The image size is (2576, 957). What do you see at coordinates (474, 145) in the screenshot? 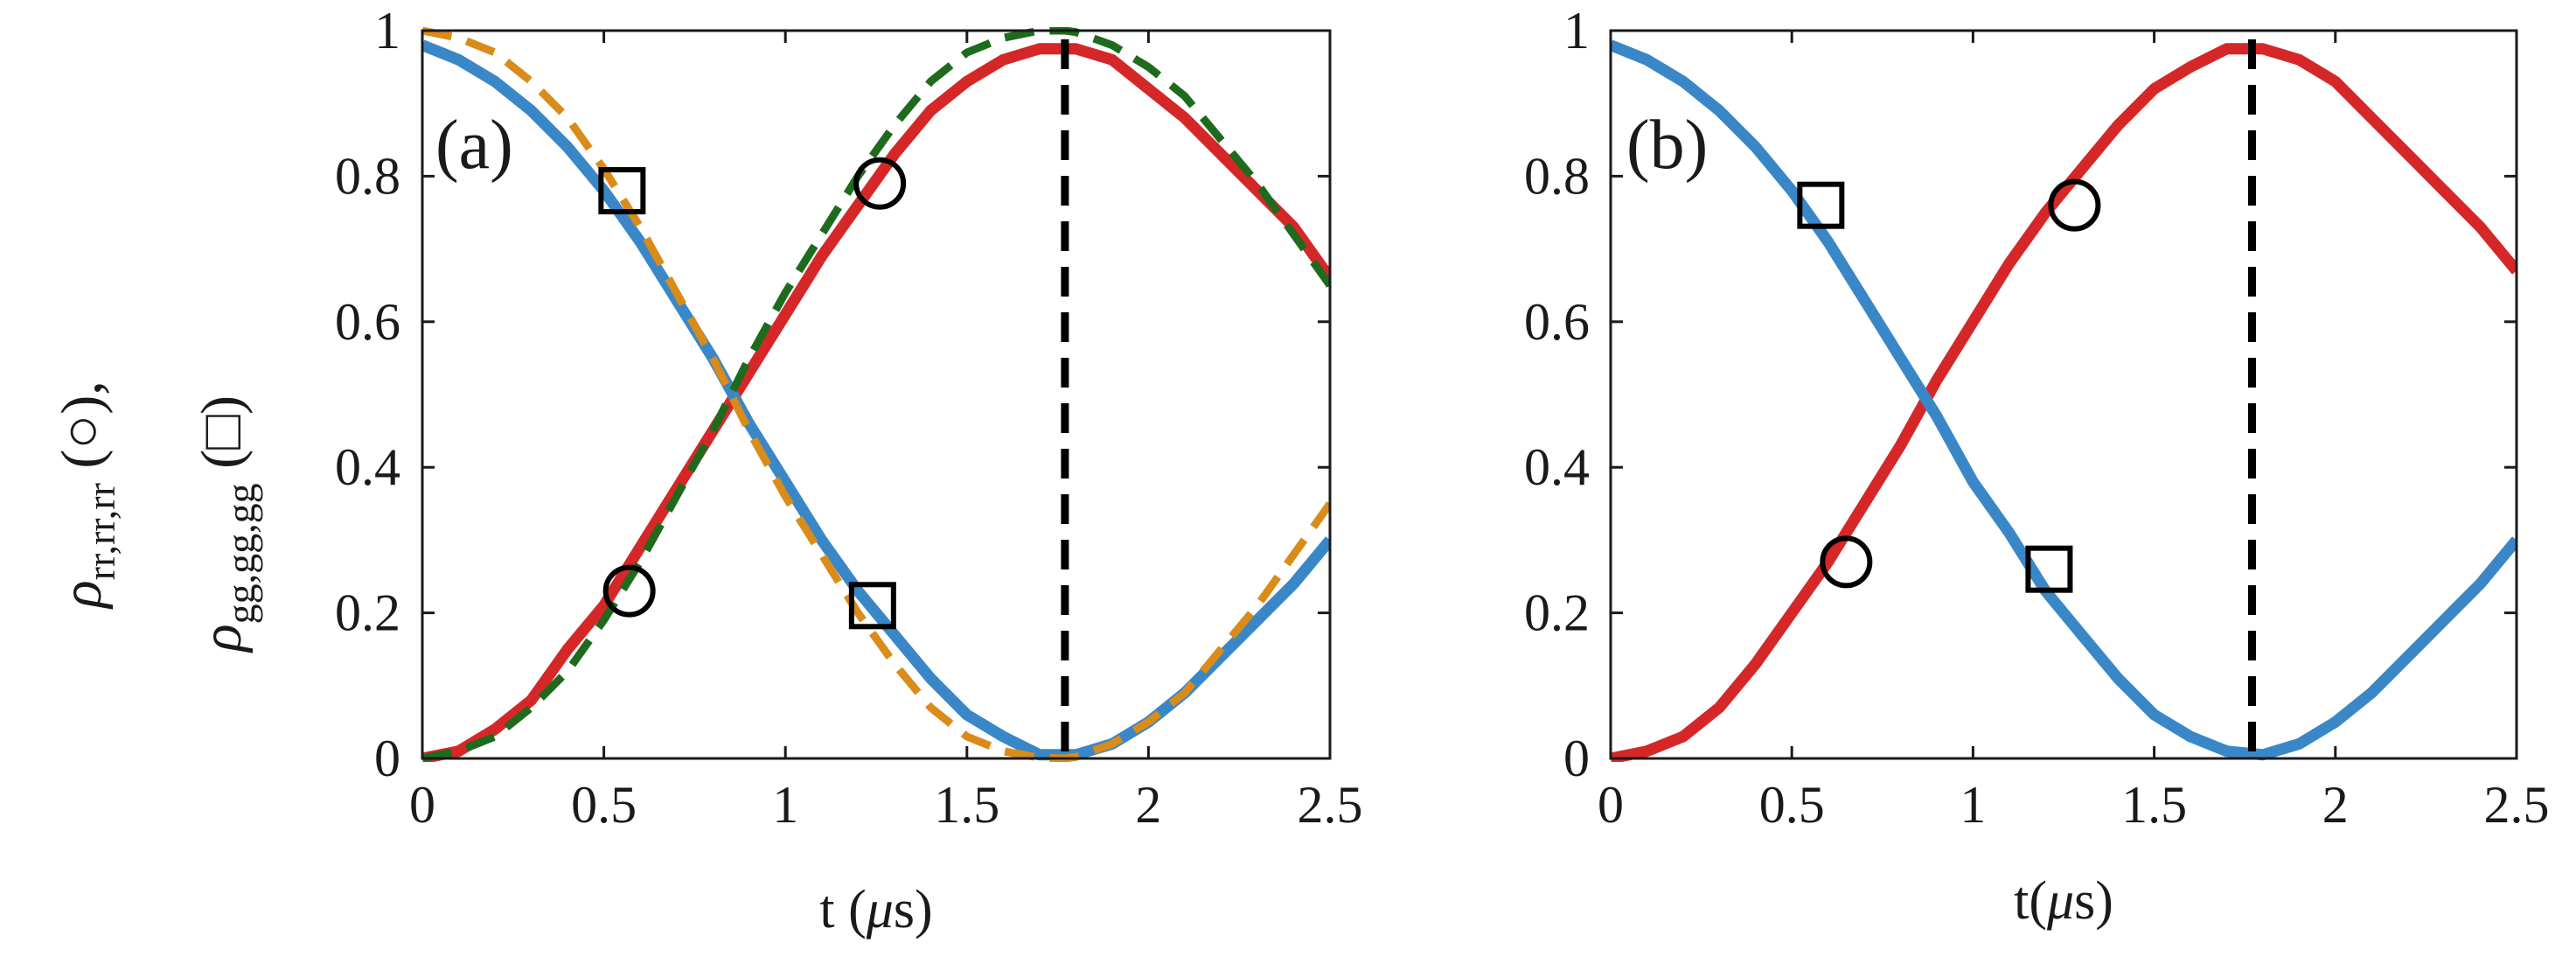
I see `panel-a-label: (a)` at bounding box center [474, 145].